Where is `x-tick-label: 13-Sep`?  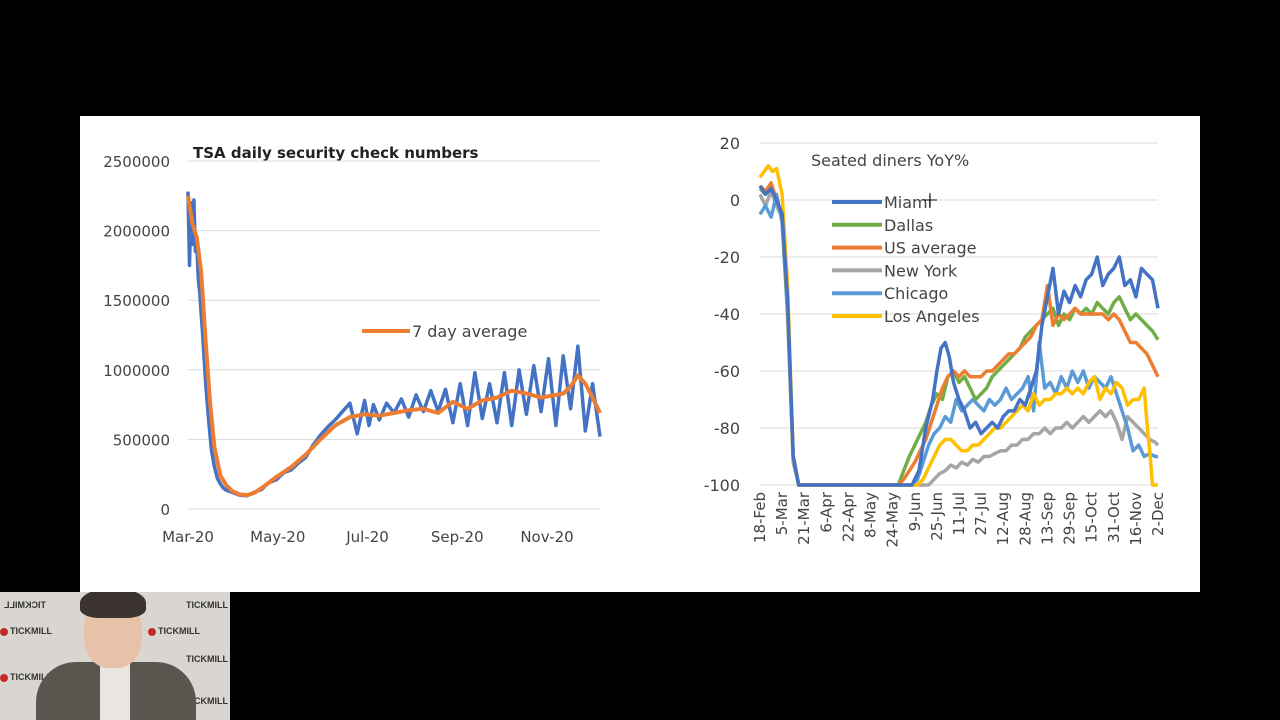
x-tick-label: 13-Sep is located at coordinates (1047, 518).